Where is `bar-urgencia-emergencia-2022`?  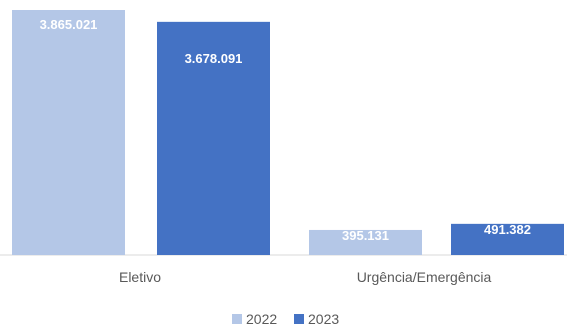 bar-urgencia-emergencia-2022 is located at coordinates (365, 242).